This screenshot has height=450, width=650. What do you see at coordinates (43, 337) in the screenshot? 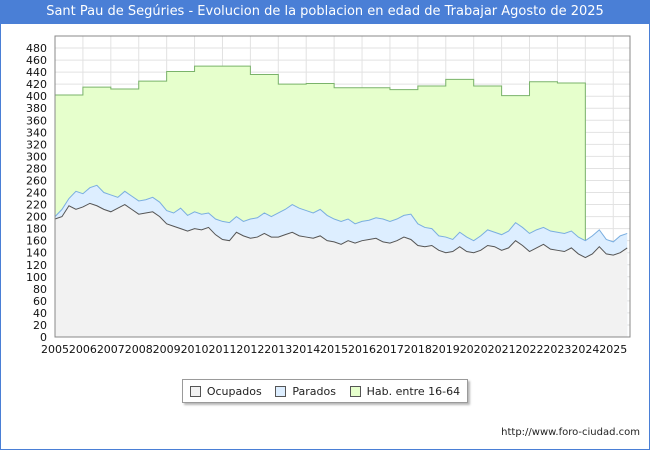
I see `y-tick-label: 0` at bounding box center [43, 337].